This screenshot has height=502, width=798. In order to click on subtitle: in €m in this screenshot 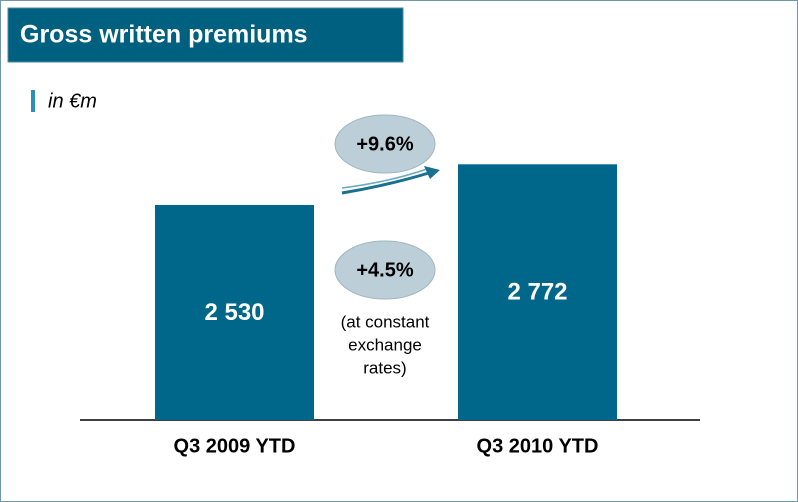, I will do `click(72, 101)`.